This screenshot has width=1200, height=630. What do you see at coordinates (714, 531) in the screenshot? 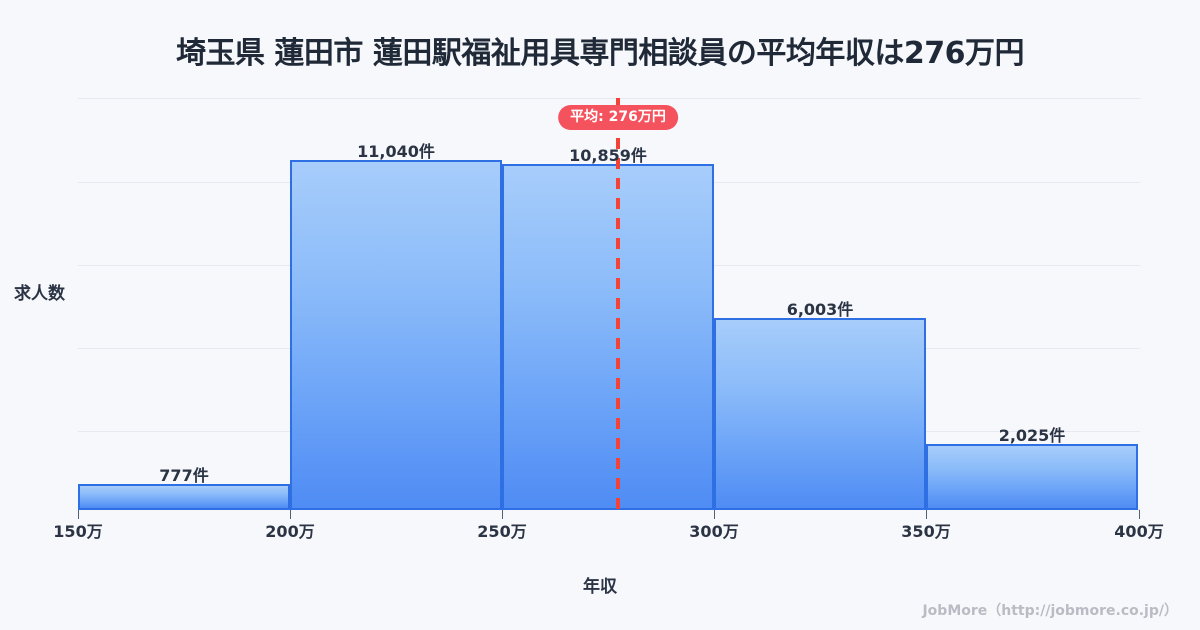
I see `x-tick-label-300: 300万` at bounding box center [714, 531].